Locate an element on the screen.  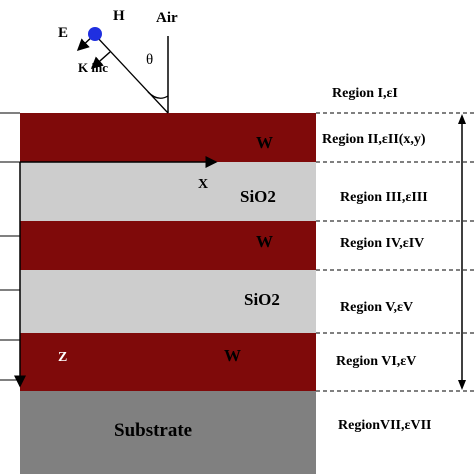
k-inc-label: K inc is located at coordinates (93, 67).